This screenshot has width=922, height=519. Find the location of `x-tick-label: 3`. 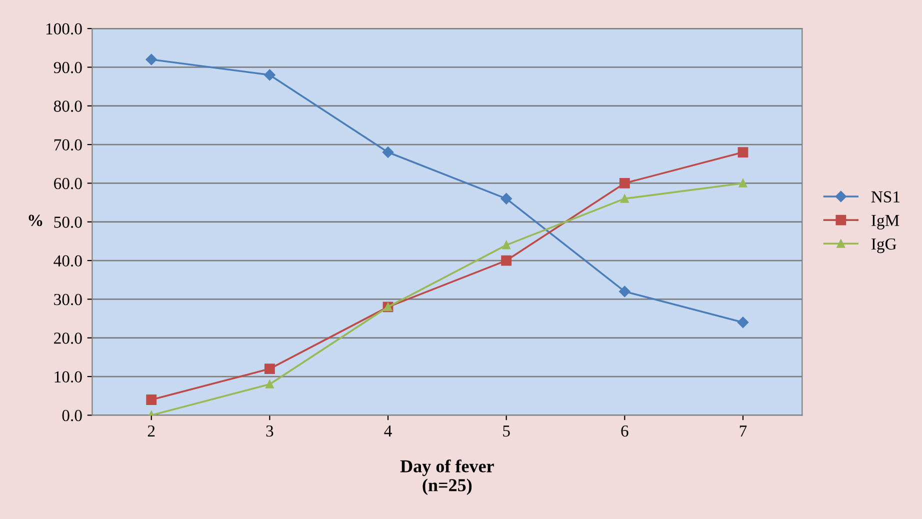

x-tick-label: 3 is located at coordinates (270, 431).